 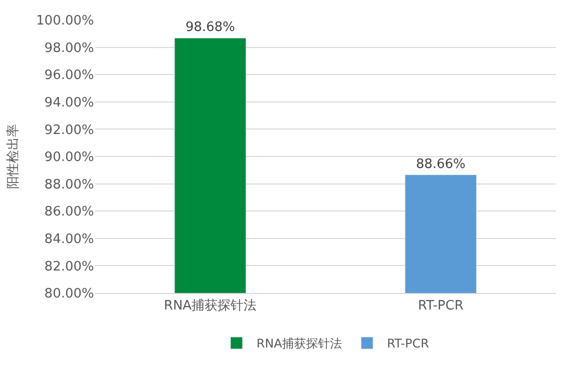 What do you see at coordinates (13, 156) in the screenshot?
I see `y-axis-title: 阳性检出率` at bounding box center [13, 156].